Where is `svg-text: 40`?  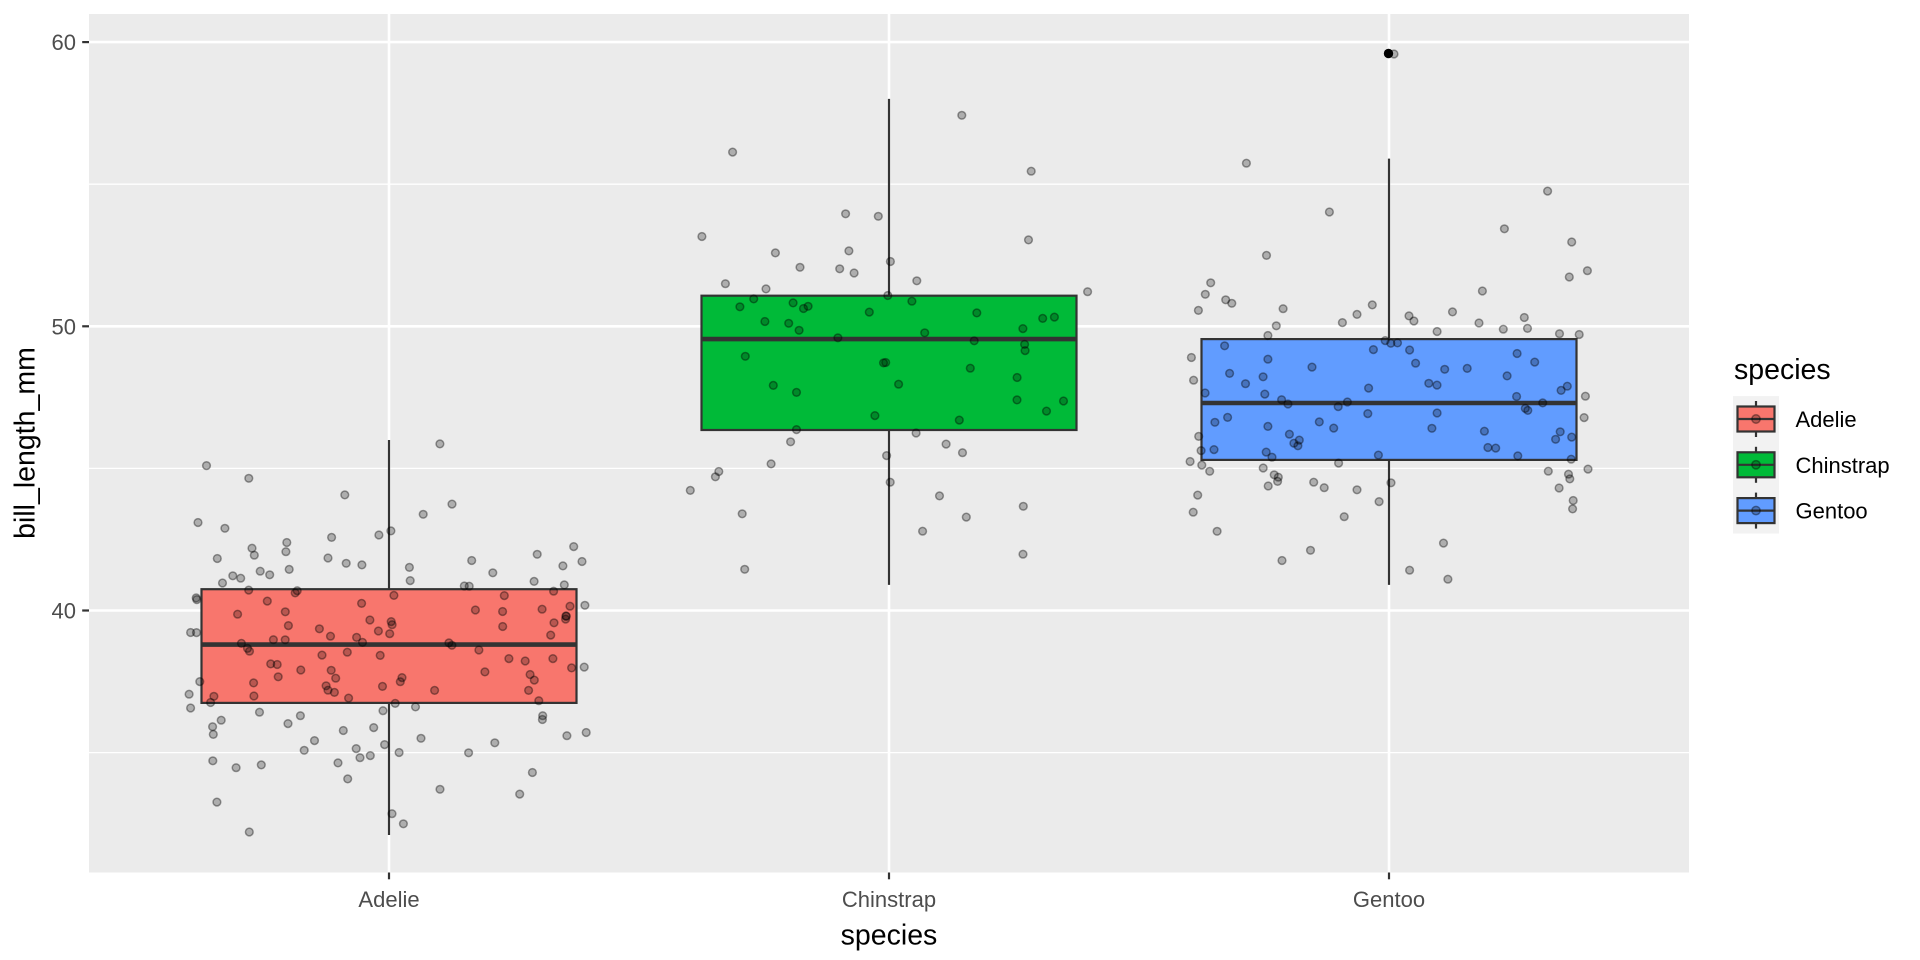
svg-text: 40 is located at coordinates (64, 611).